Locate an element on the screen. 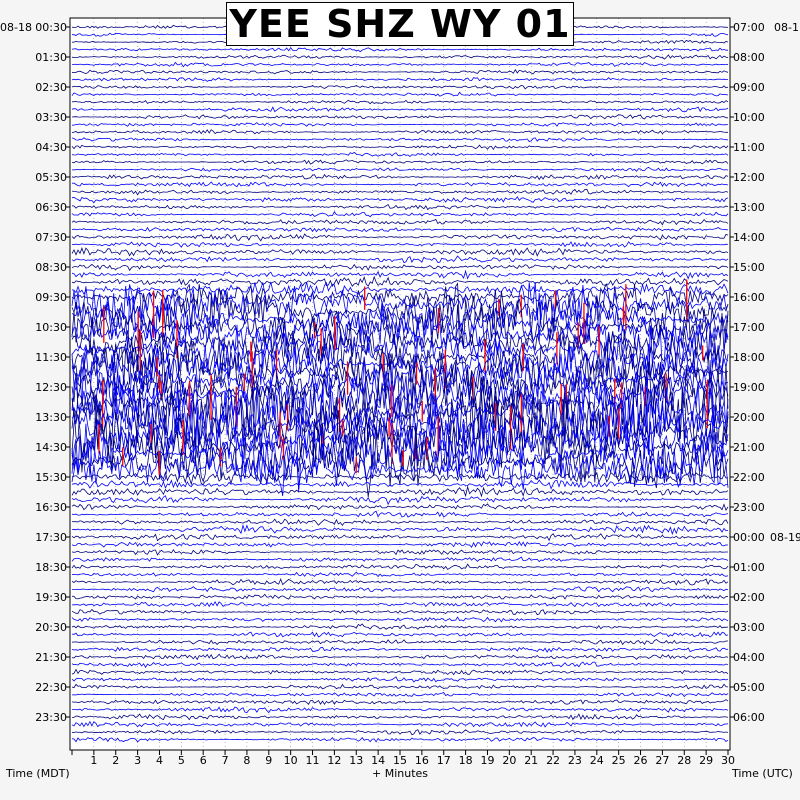 This screenshot has height=800, width=800. x-tick-label: 20 is located at coordinates (509, 760).